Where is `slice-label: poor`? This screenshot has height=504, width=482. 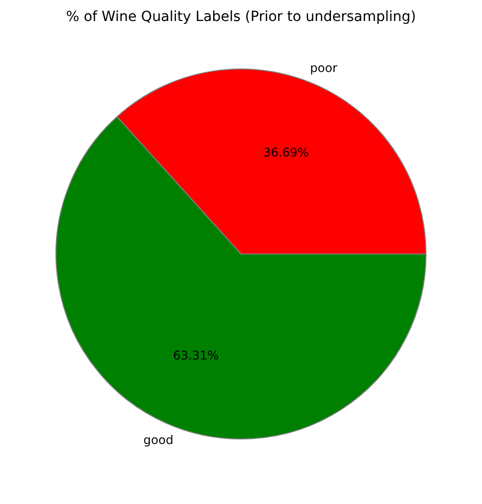 slice-label: poor is located at coordinates (324, 68).